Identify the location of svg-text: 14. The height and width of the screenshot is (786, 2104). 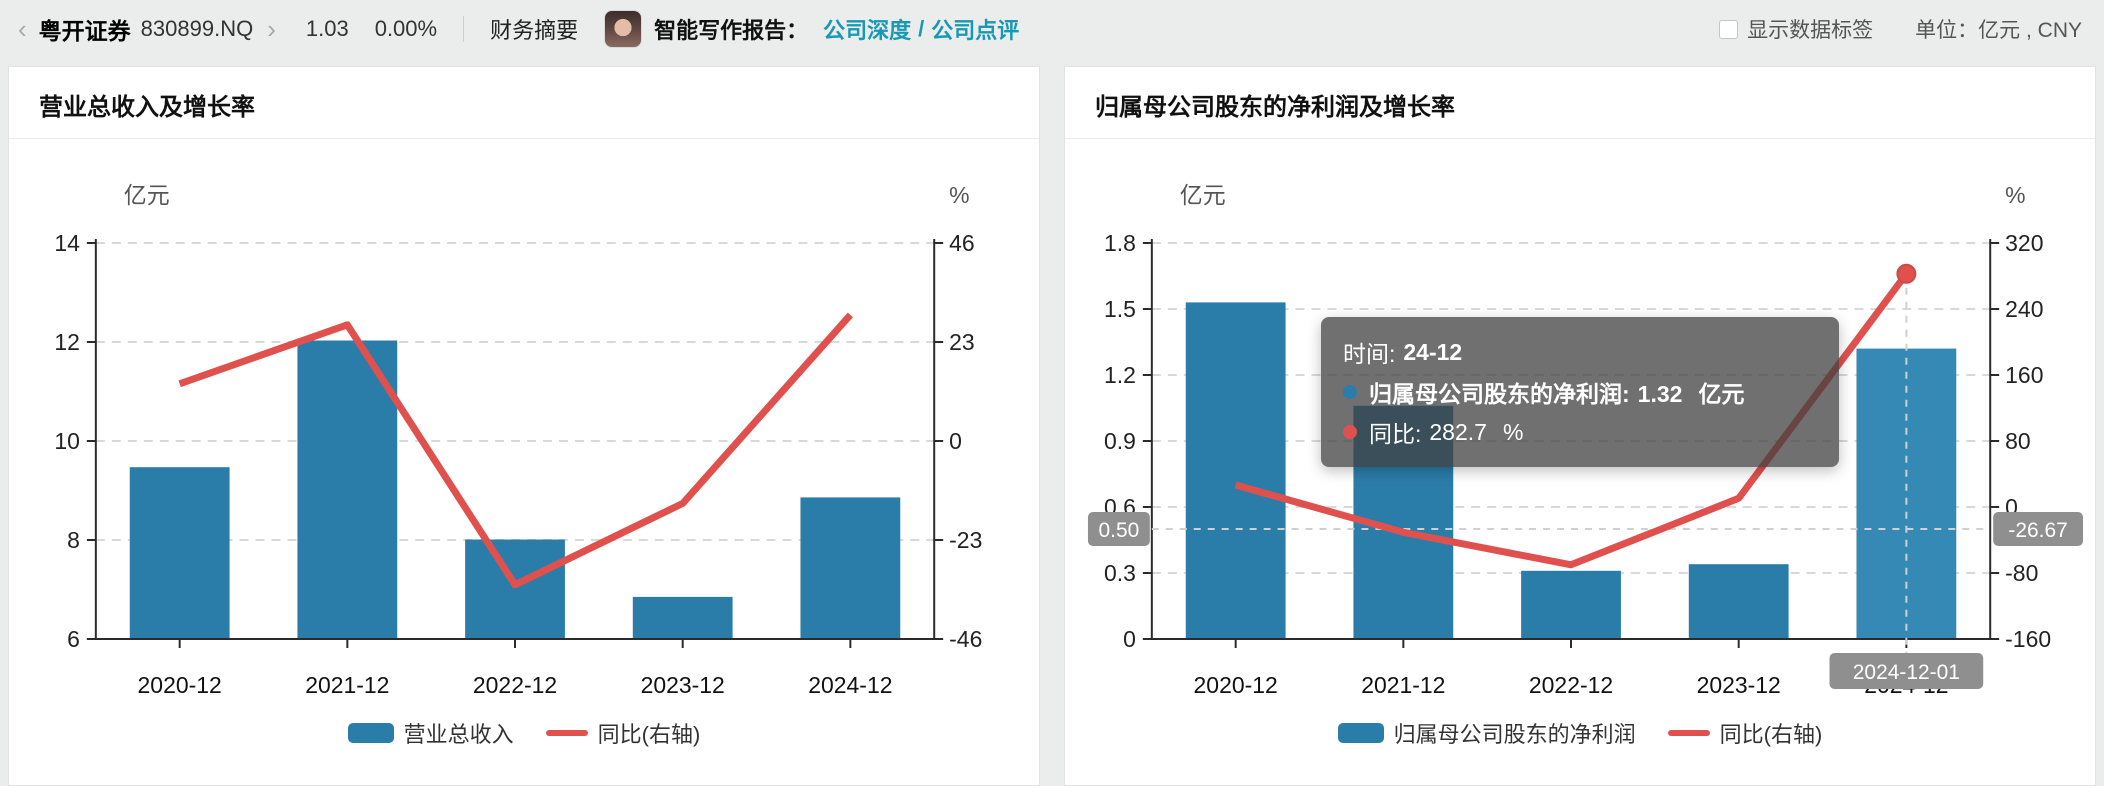
(67, 243).